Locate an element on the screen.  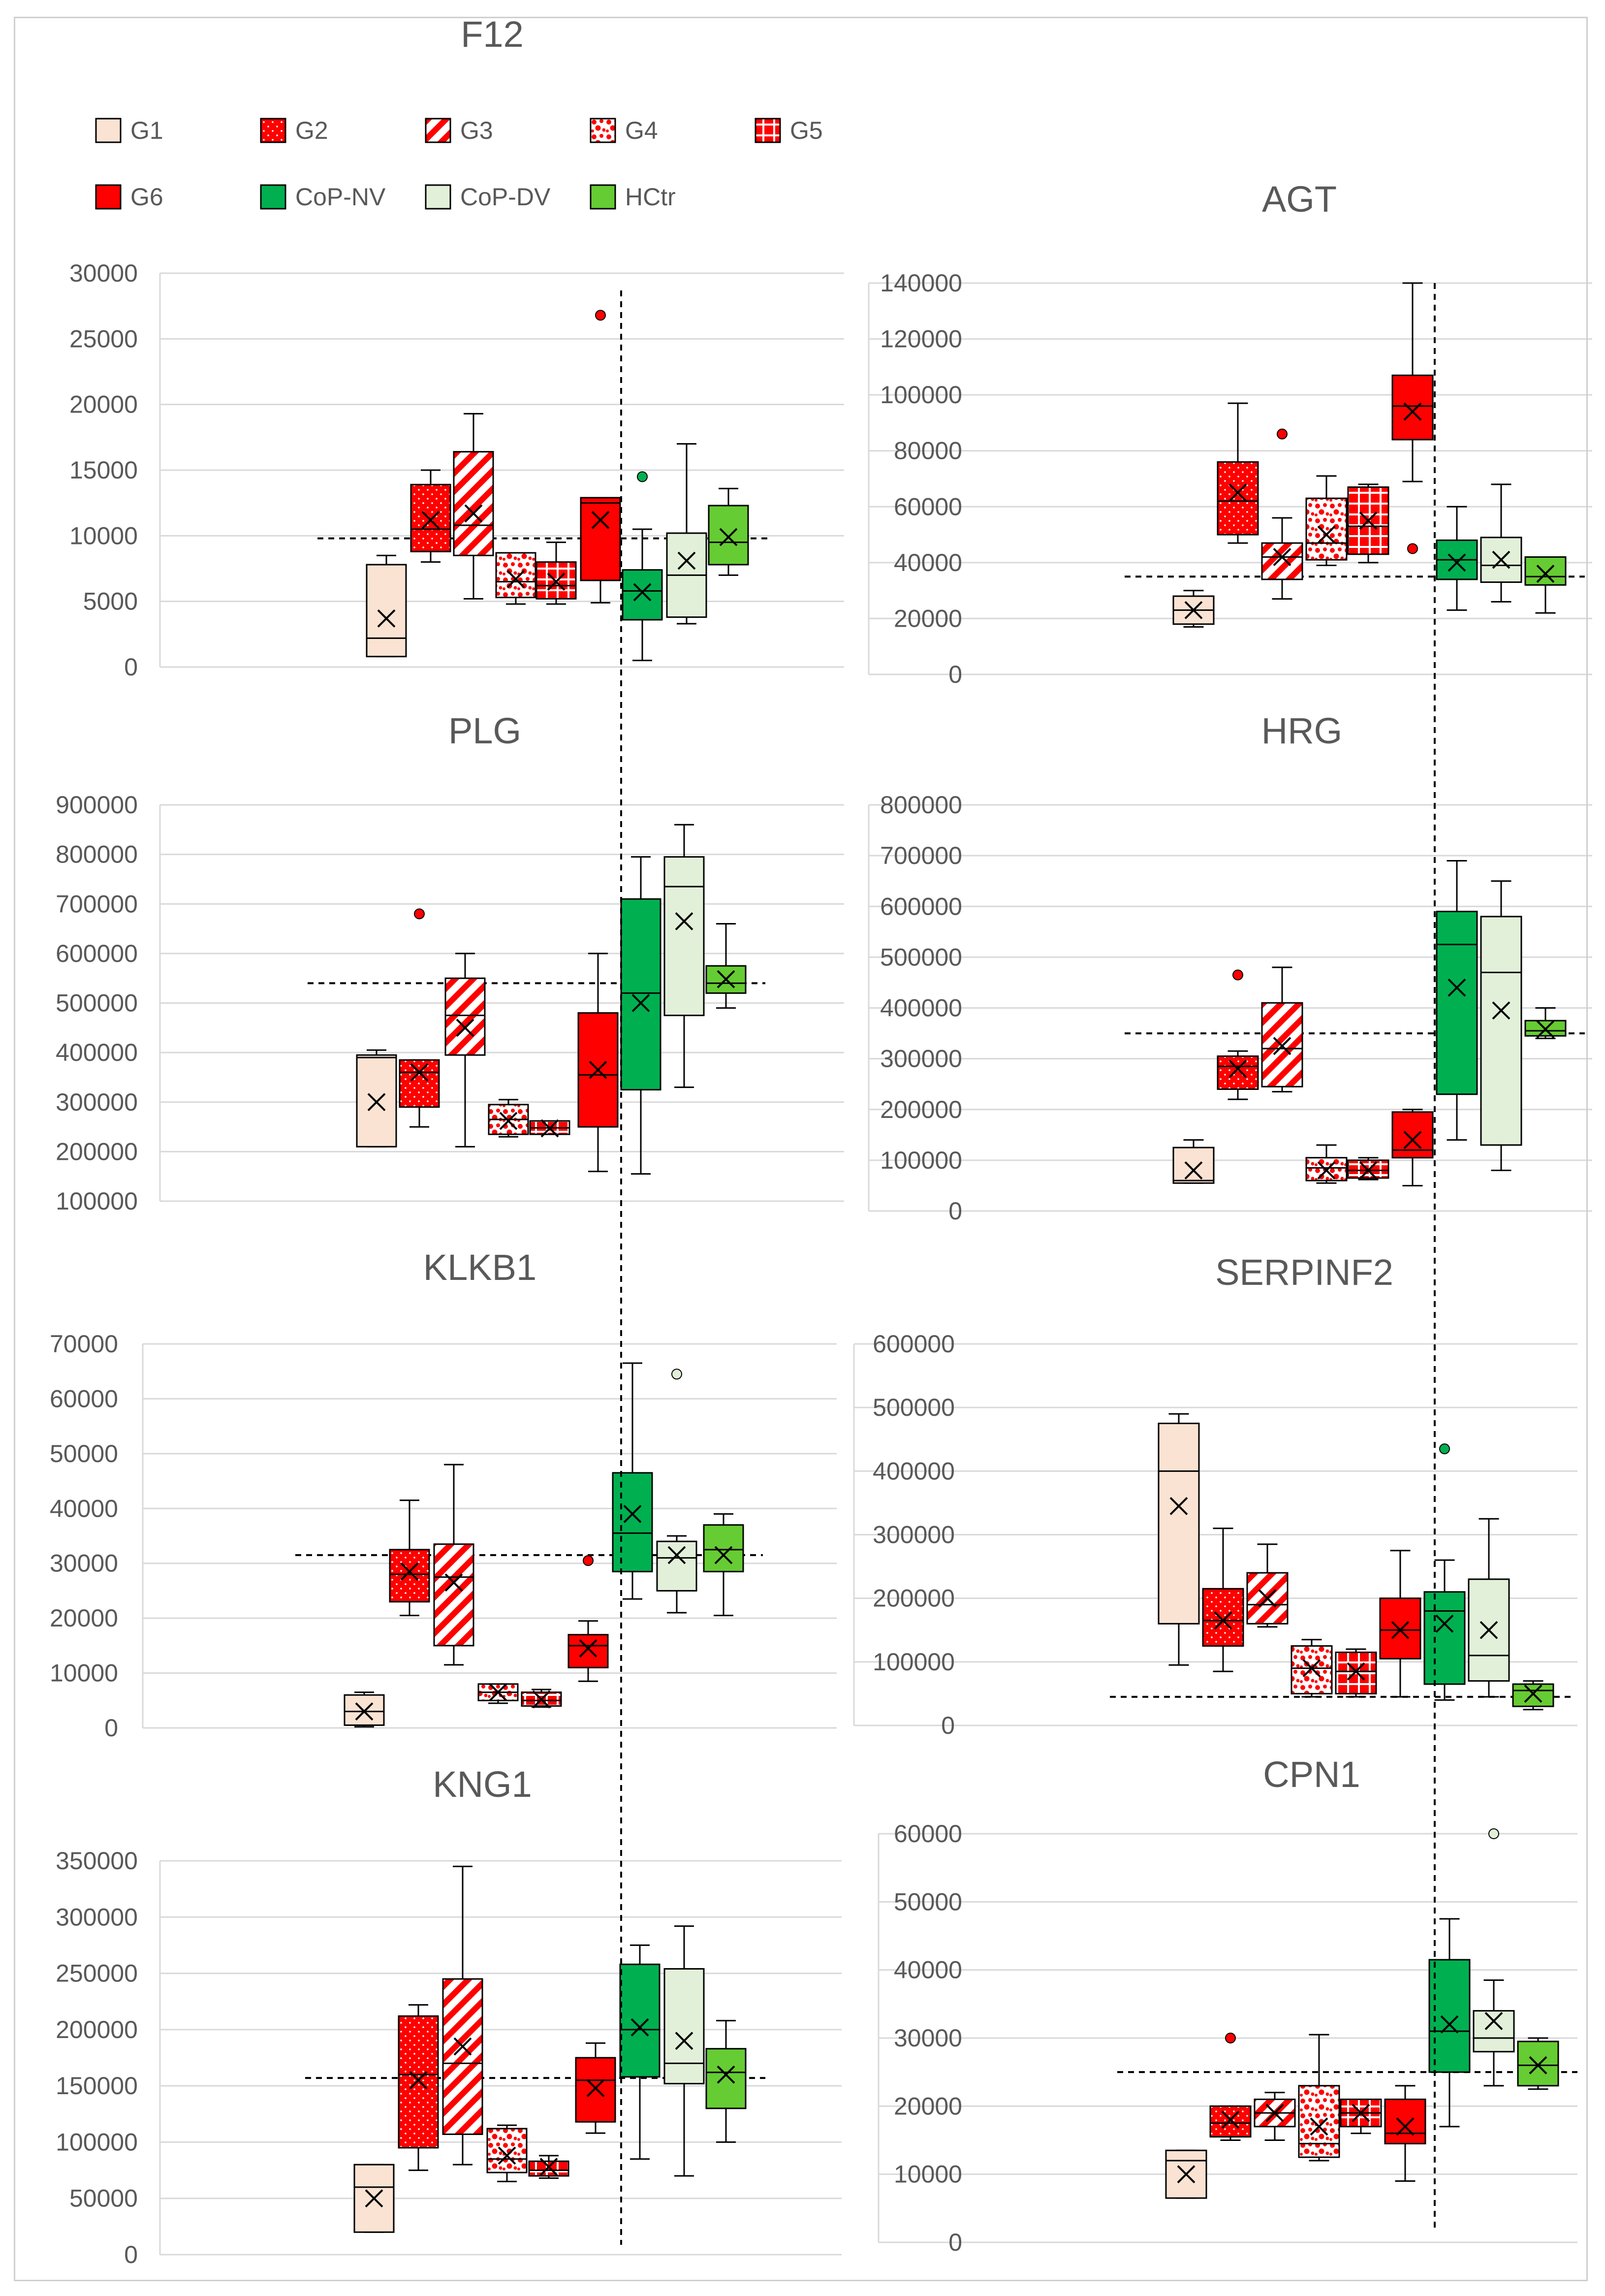
legend-label: G3 is located at coordinates (476, 130).